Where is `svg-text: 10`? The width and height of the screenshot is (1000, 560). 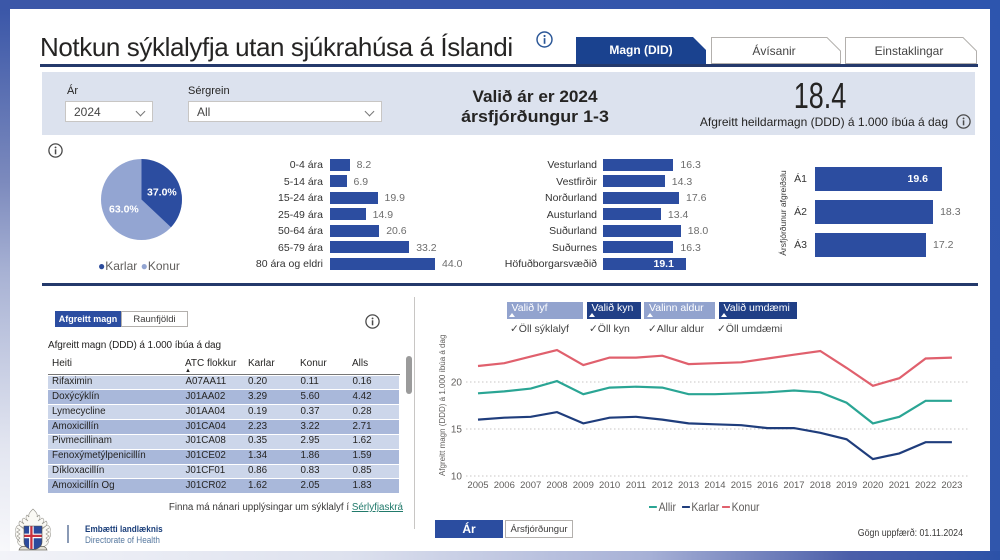
svg-text: 10 is located at coordinates (457, 477).